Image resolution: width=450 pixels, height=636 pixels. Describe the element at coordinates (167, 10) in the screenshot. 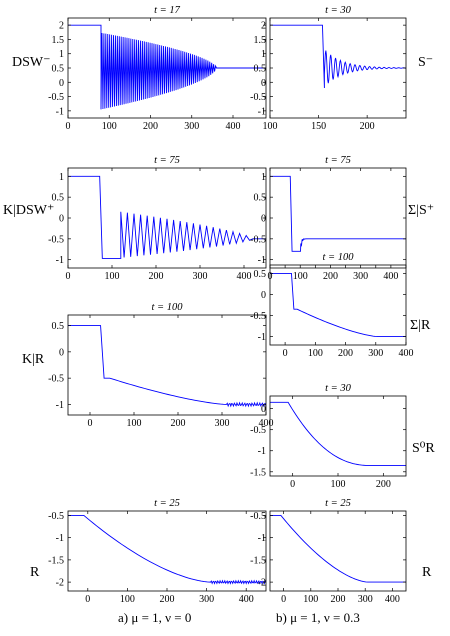

I see `chart-title: t = 17` at that location.